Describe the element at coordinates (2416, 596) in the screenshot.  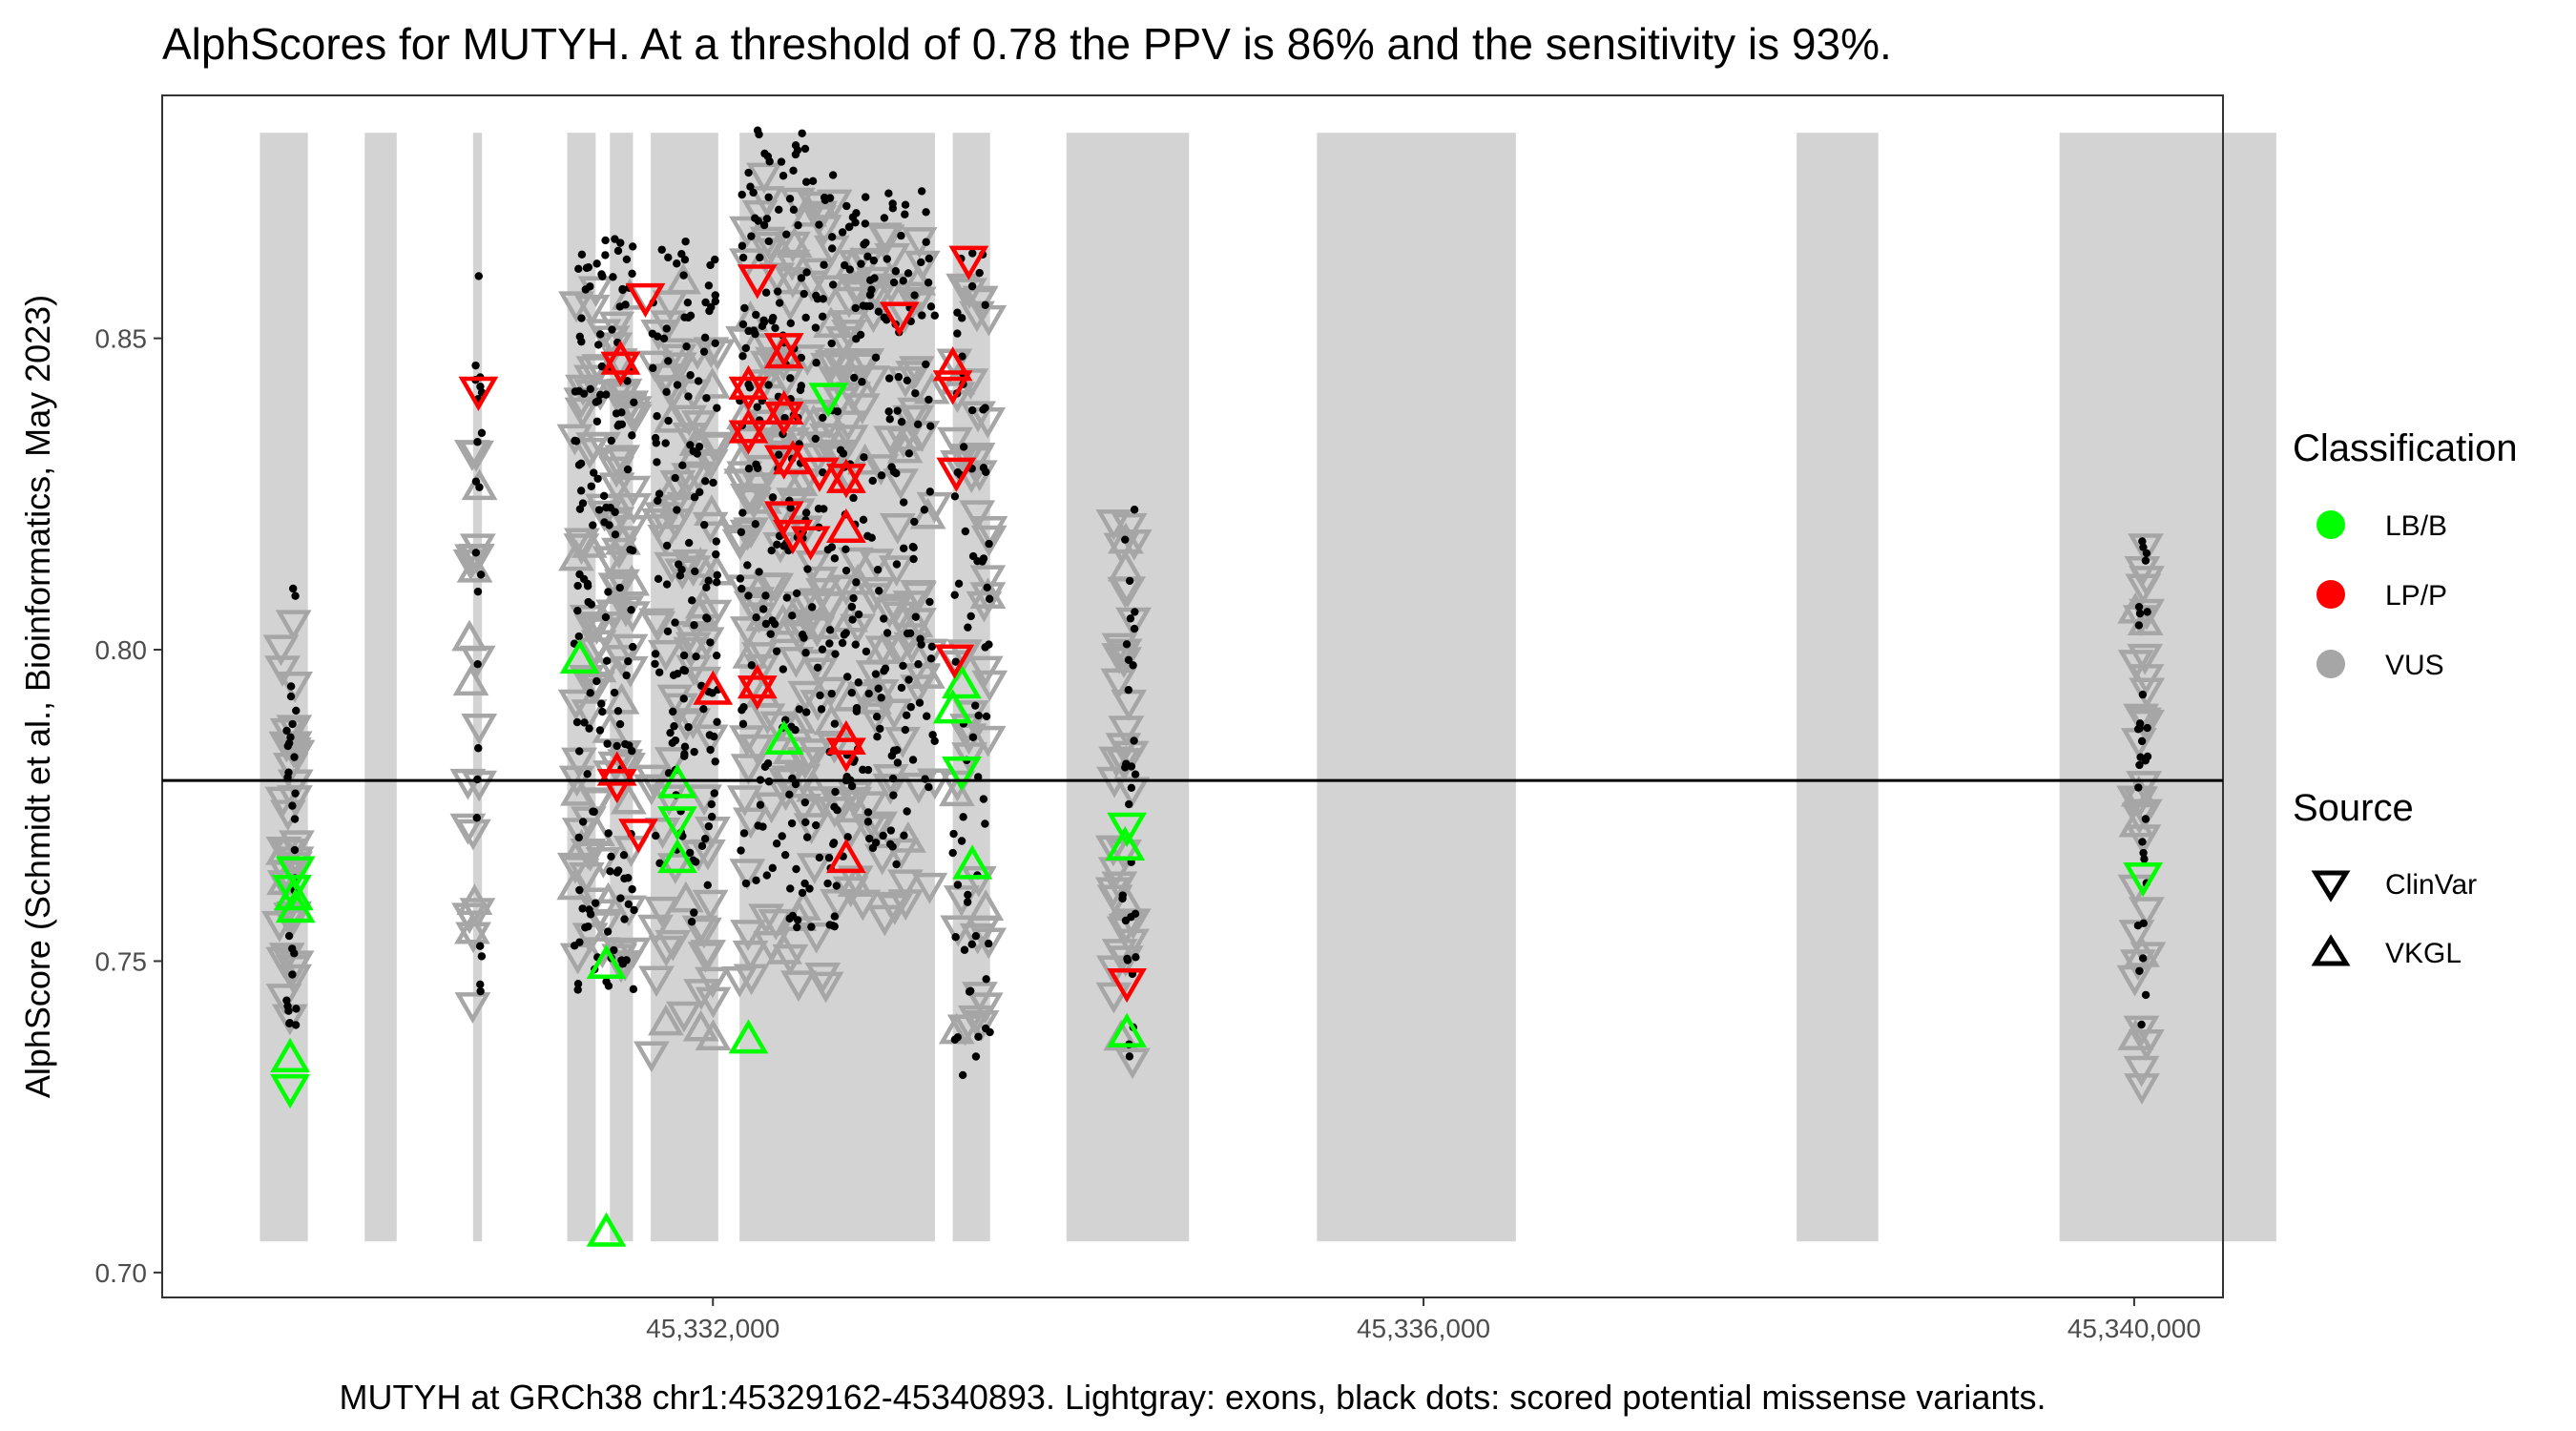
I see `legend-label-lpp: LP/P` at that location.